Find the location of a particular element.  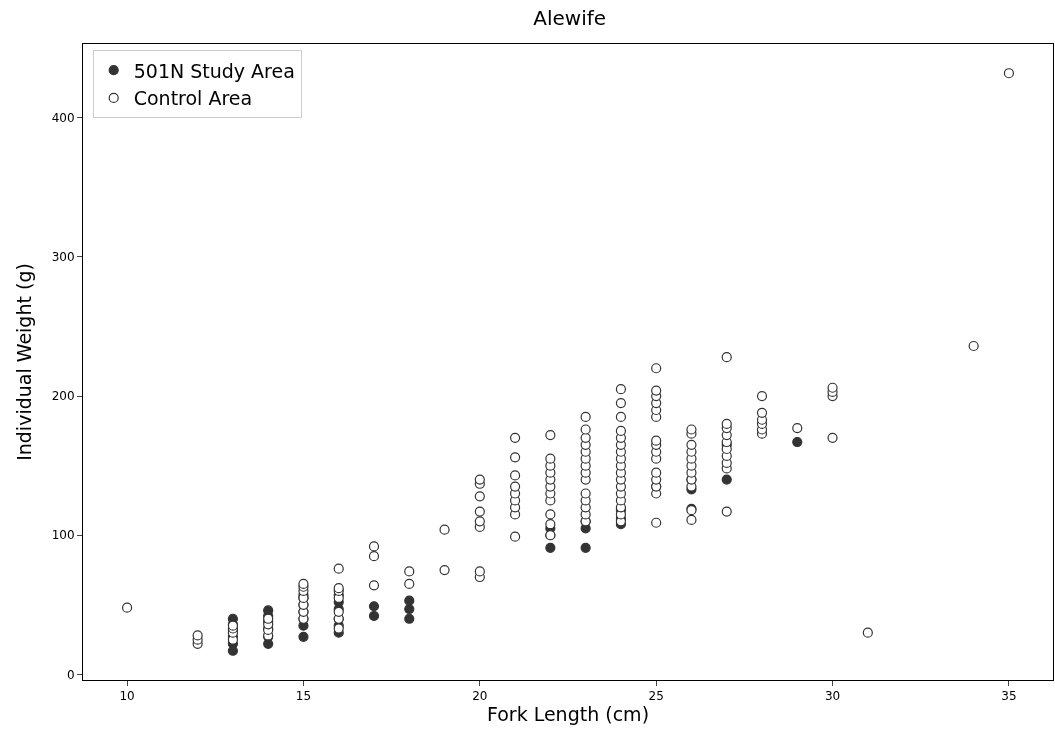

y-tick-label: 100 is located at coordinates (63, 535).